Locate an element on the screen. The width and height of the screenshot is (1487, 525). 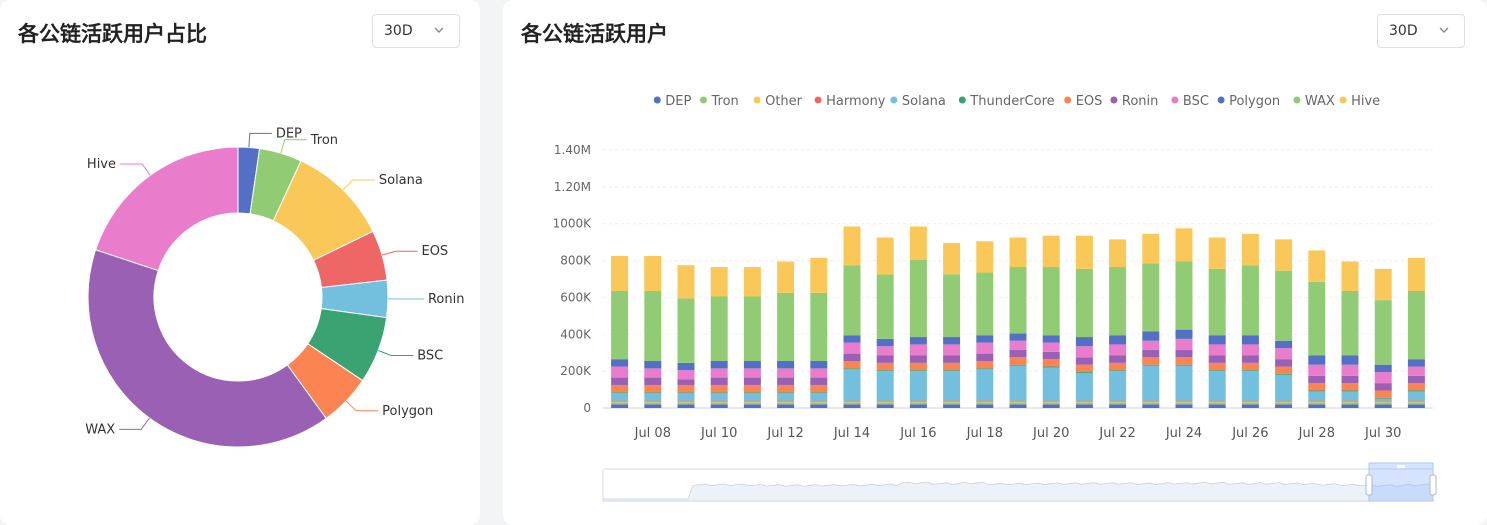
legend-label-dep: DEP is located at coordinates (678, 101).